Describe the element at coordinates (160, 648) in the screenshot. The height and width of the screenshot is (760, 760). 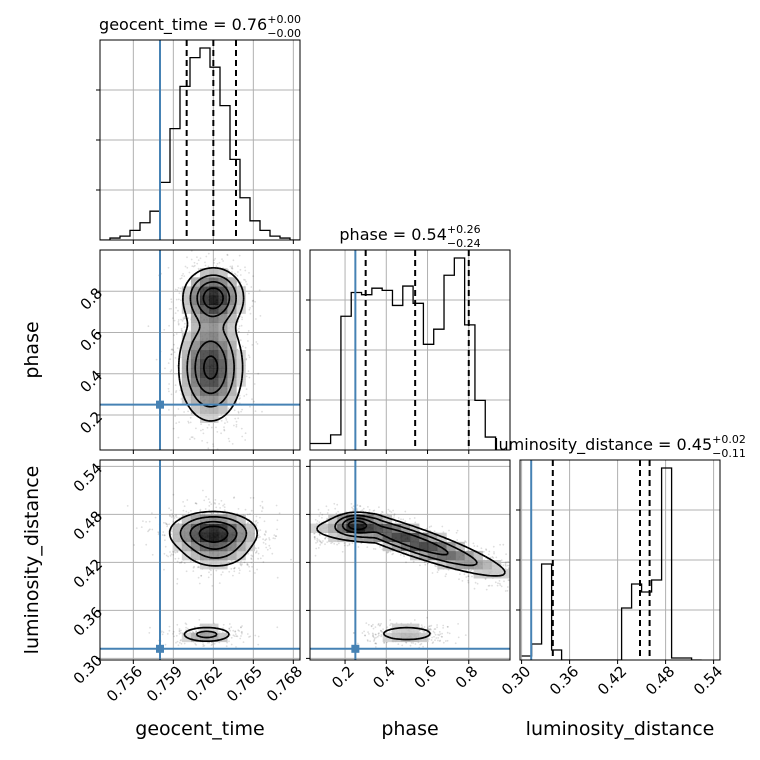
I see `truth-marker` at that location.